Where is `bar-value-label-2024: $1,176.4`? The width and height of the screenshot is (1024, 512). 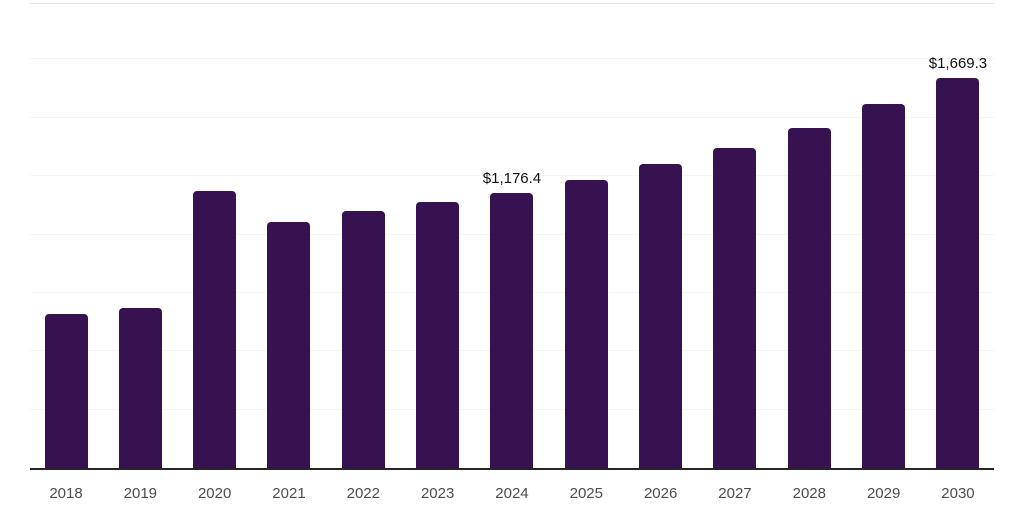
bar-value-label-2024: $1,176.4 is located at coordinates (512, 179).